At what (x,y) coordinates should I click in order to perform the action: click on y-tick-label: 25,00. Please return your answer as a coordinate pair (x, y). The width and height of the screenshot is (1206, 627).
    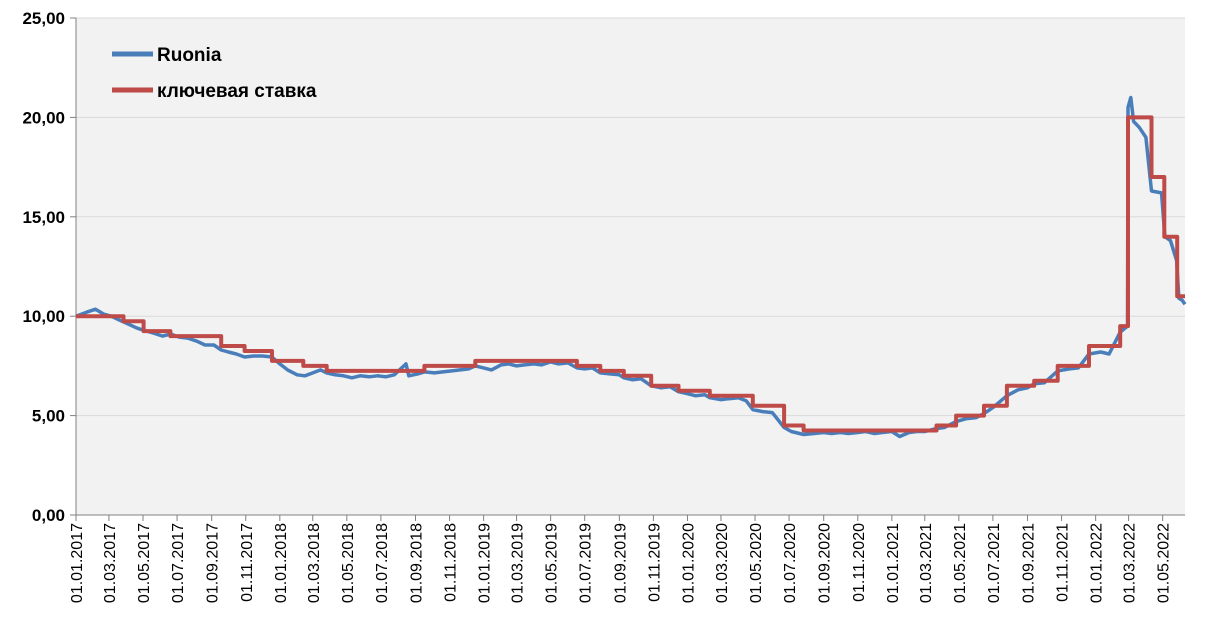
    Looking at the image, I should click on (43, 18).